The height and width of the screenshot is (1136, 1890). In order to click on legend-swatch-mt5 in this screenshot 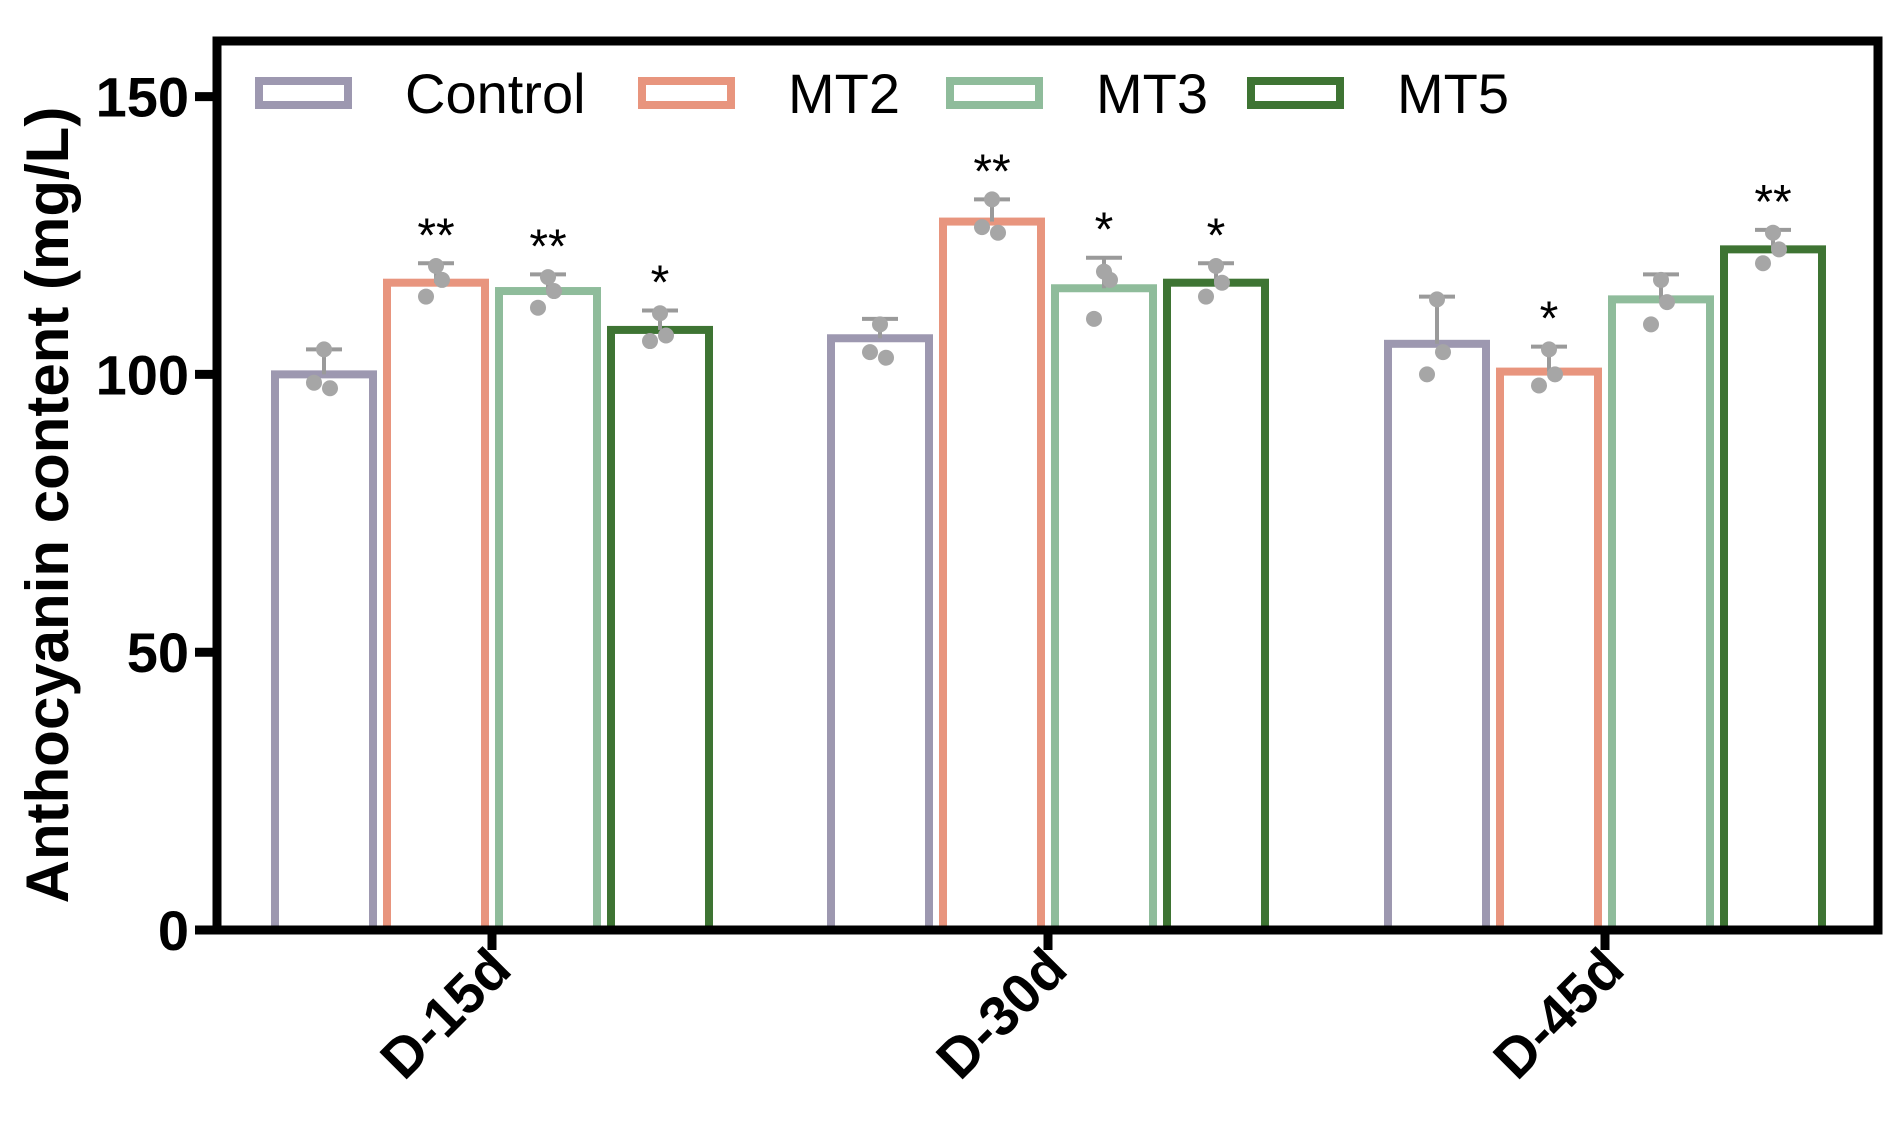, I will do `click(1295, 93)`.